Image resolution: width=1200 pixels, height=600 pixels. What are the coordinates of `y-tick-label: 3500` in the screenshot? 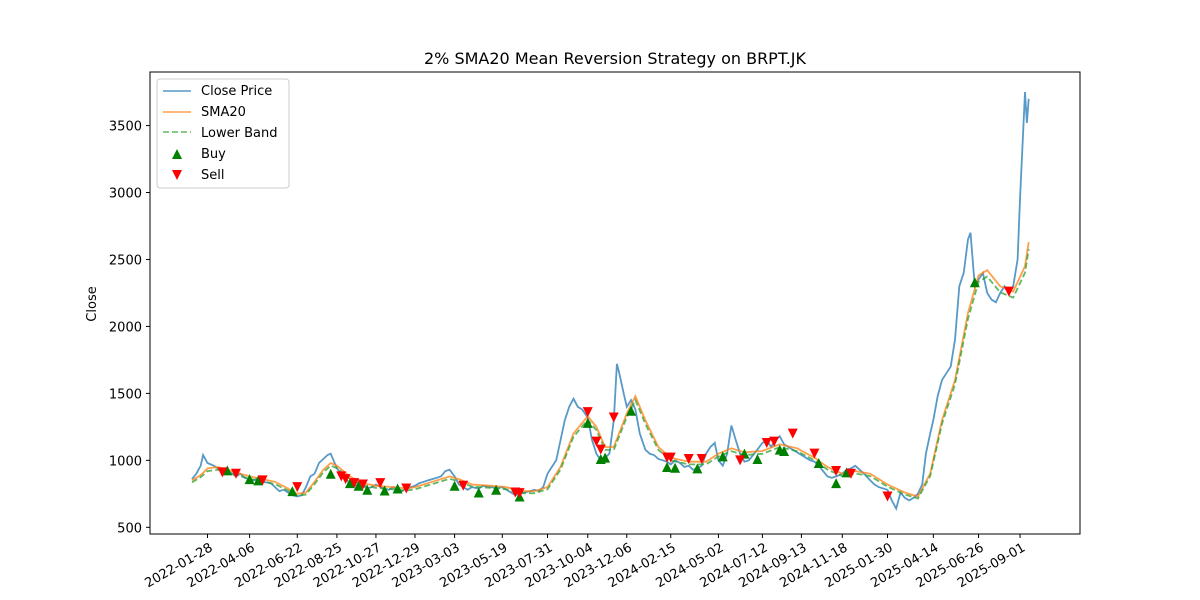 It's located at (125, 127).